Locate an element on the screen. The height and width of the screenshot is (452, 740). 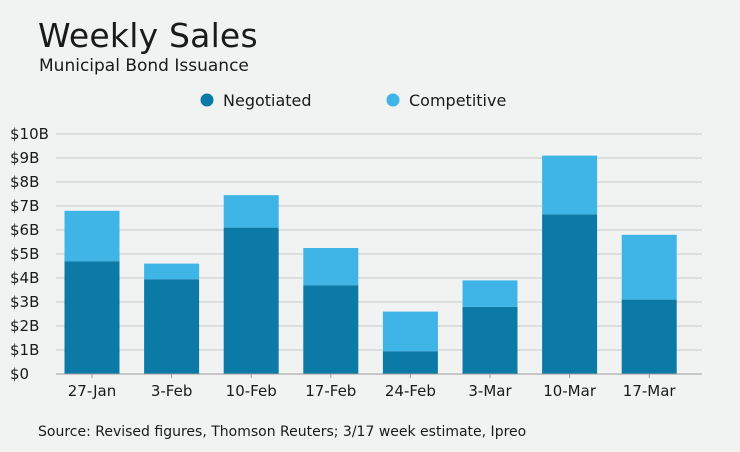
chart-title: Weekly Sales is located at coordinates (148, 35).